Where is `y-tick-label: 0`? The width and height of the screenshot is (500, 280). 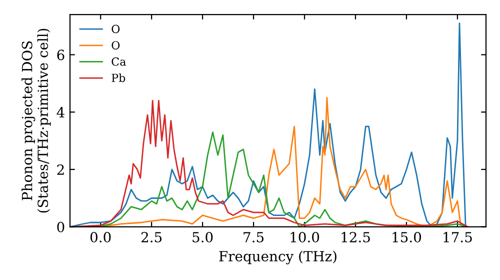 y-tick-label: 0 is located at coordinates (60, 227).